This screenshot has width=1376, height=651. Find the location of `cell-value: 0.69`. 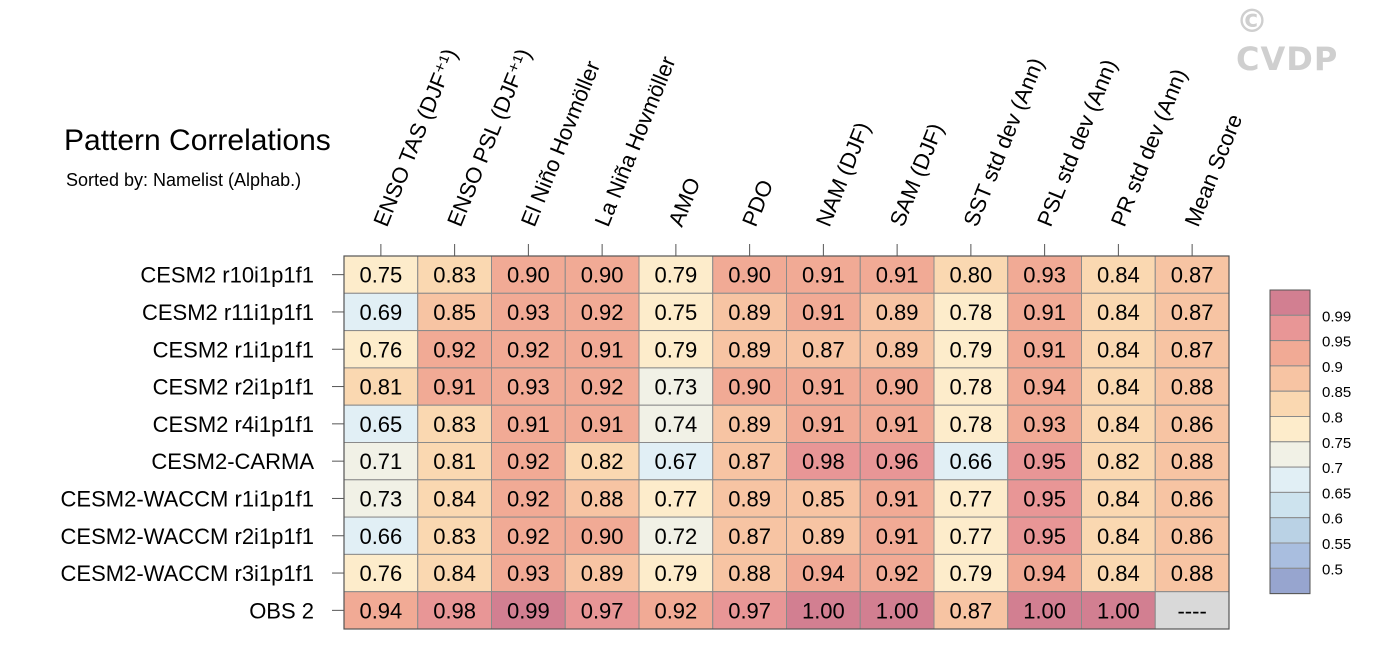

cell-value: 0.69 is located at coordinates (380, 312).